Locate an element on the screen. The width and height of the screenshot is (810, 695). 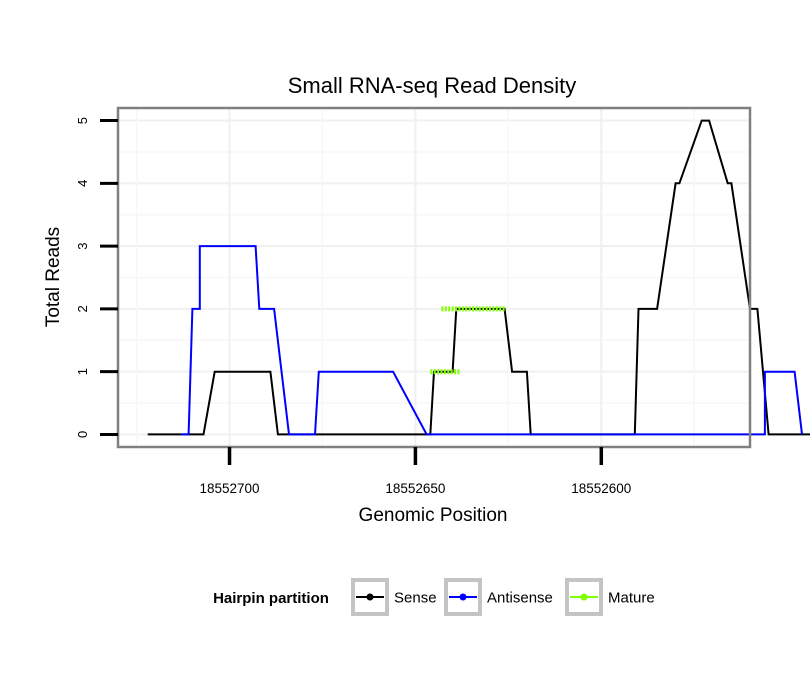
legend-entries: Sense Antisense Mature is located at coordinates (503, 597).